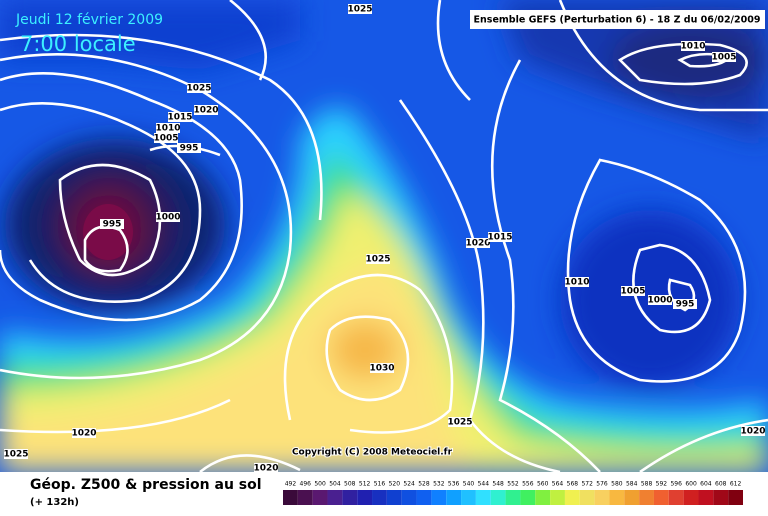  I want to click on model-box, so click(617, 19).